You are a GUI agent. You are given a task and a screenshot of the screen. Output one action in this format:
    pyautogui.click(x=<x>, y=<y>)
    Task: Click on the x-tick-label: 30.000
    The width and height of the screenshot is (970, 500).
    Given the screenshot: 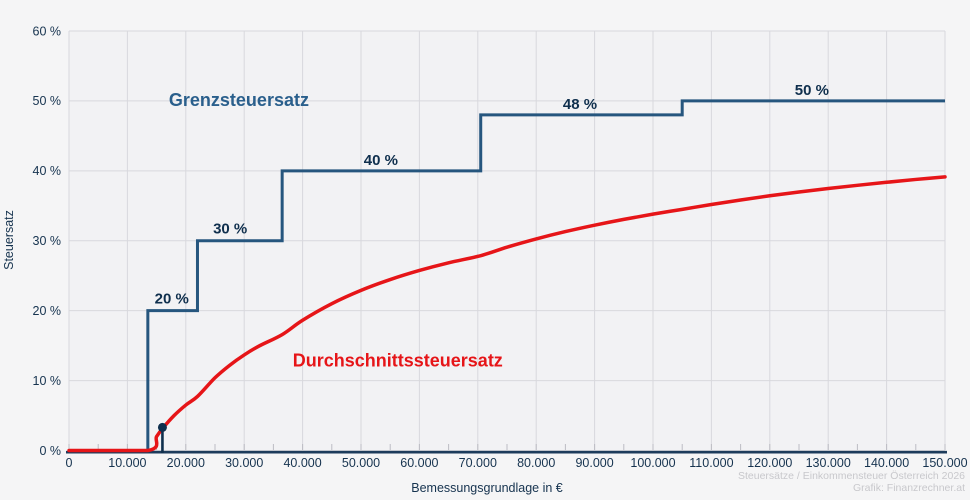 What is the action you would take?
    pyautogui.click(x=244, y=463)
    